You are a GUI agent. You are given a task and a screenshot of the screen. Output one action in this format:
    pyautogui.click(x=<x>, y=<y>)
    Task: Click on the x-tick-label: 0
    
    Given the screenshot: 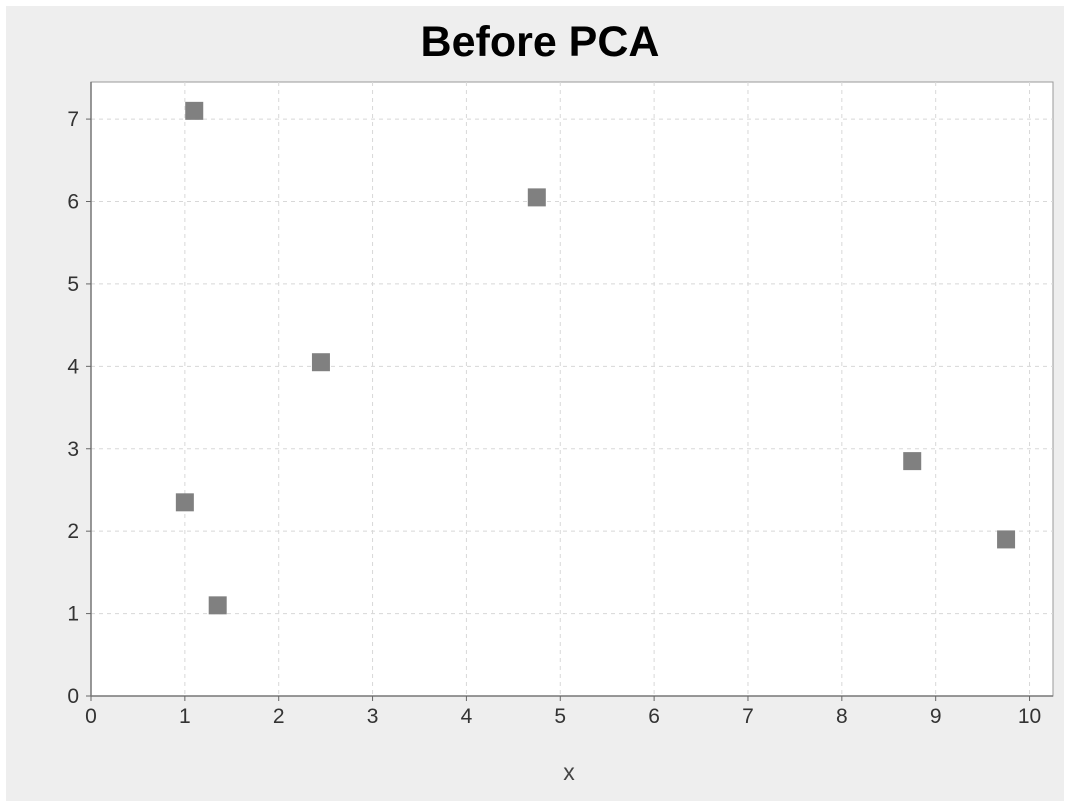 What is the action you would take?
    pyautogui.click(x=91, y=716)
    